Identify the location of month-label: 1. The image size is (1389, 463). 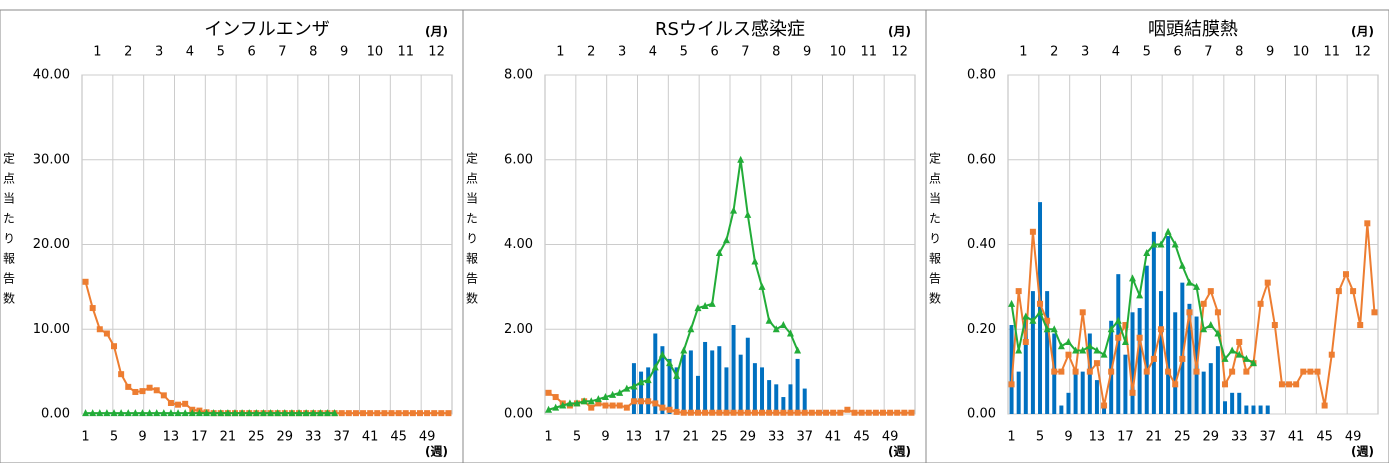
(1023, 52).